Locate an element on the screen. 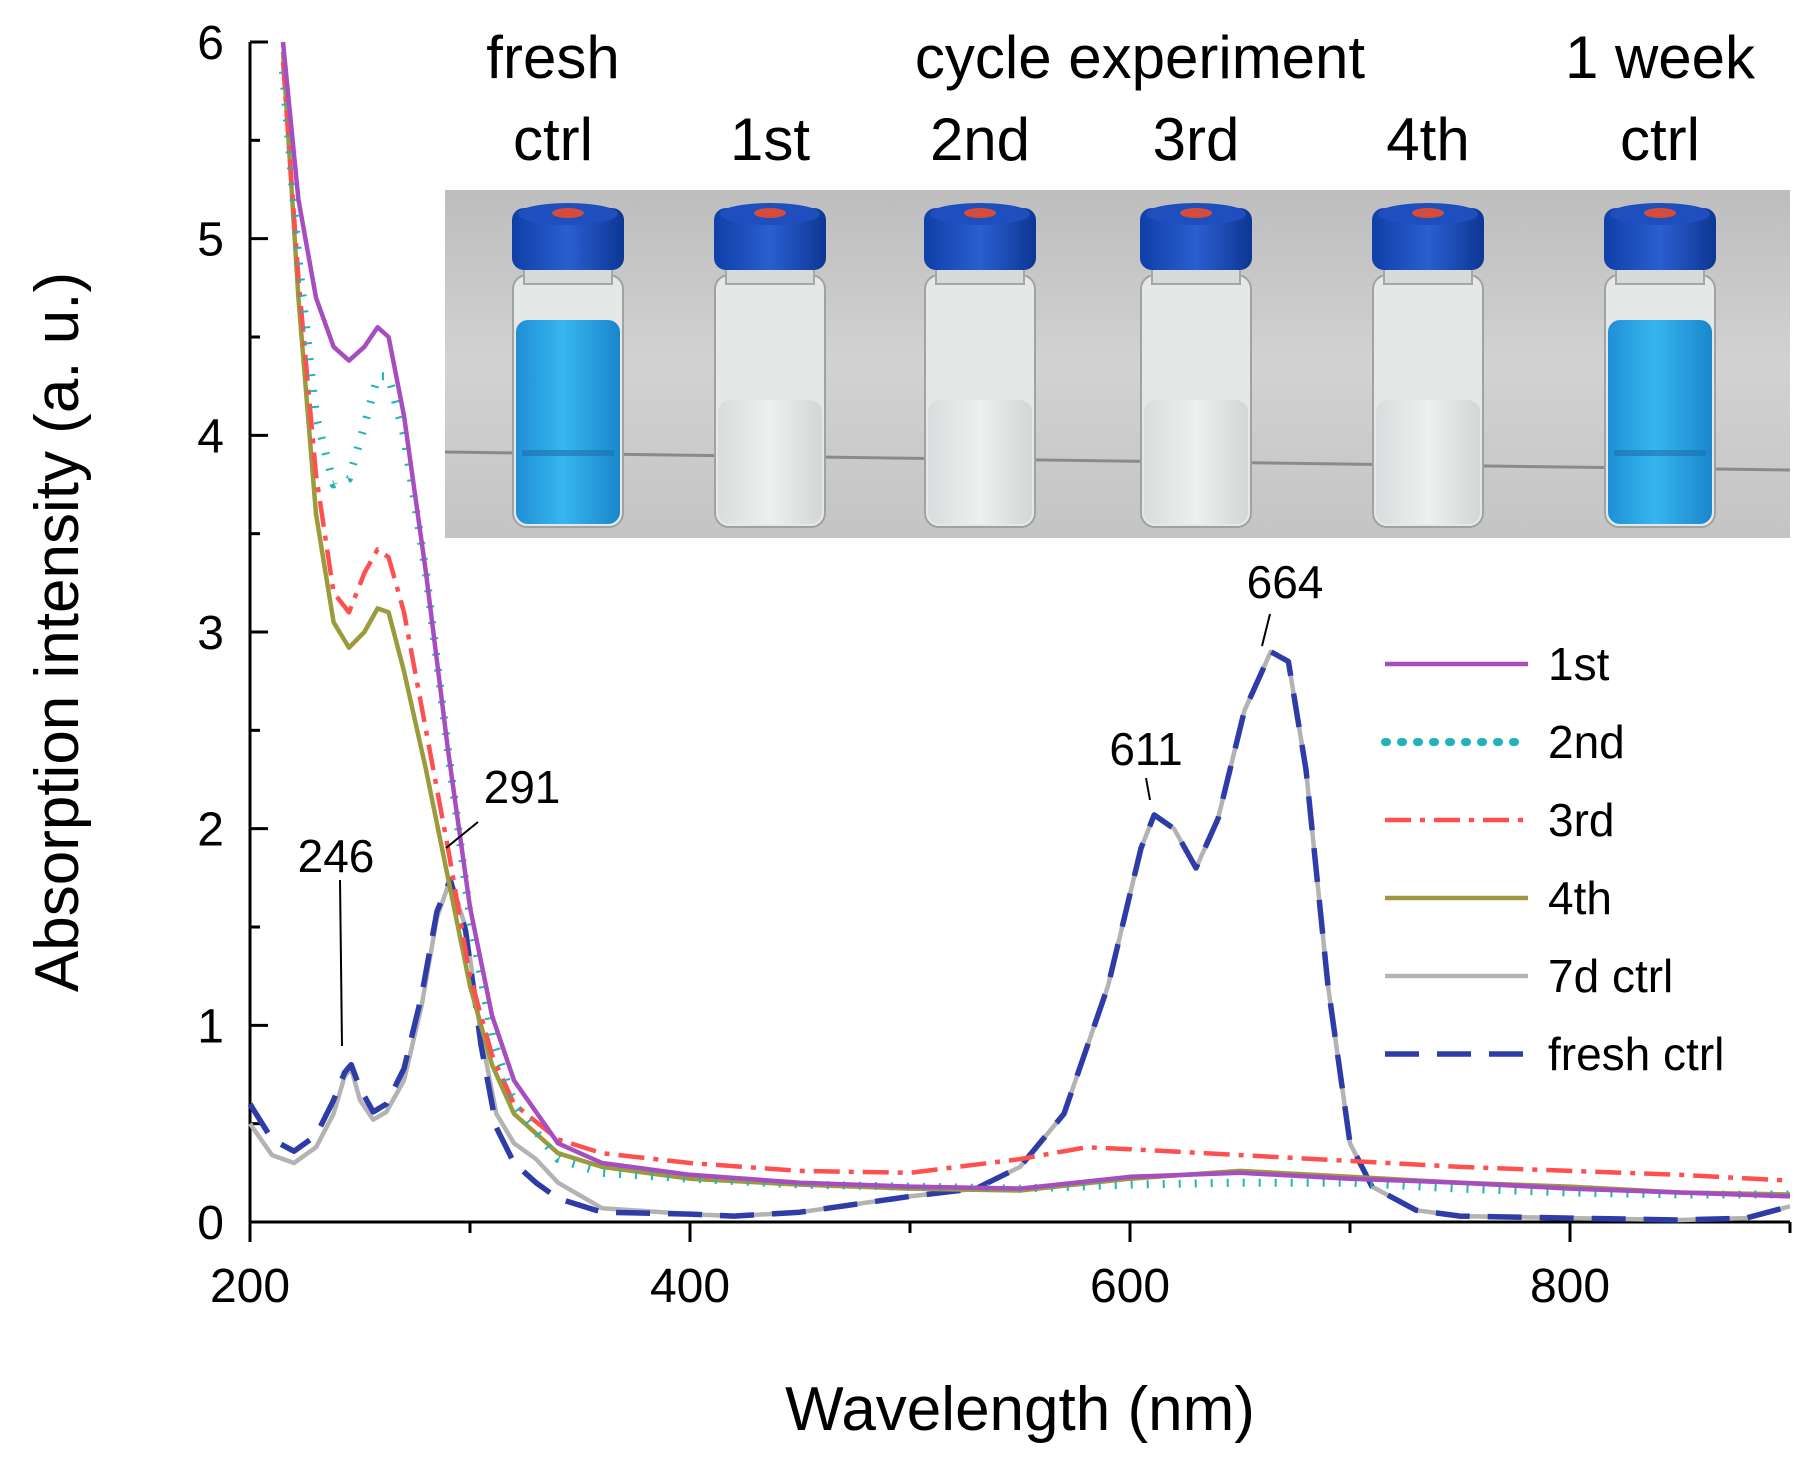 The width and height of the screenshot is (1804, 1466). inset-bench-edge is located at coordinates (1117, 461).